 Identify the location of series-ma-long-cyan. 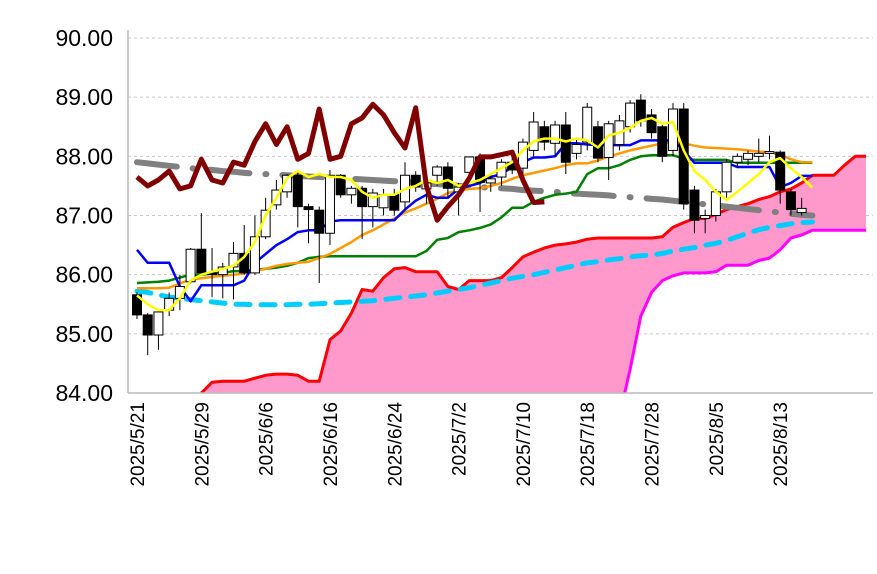
(474, 263).